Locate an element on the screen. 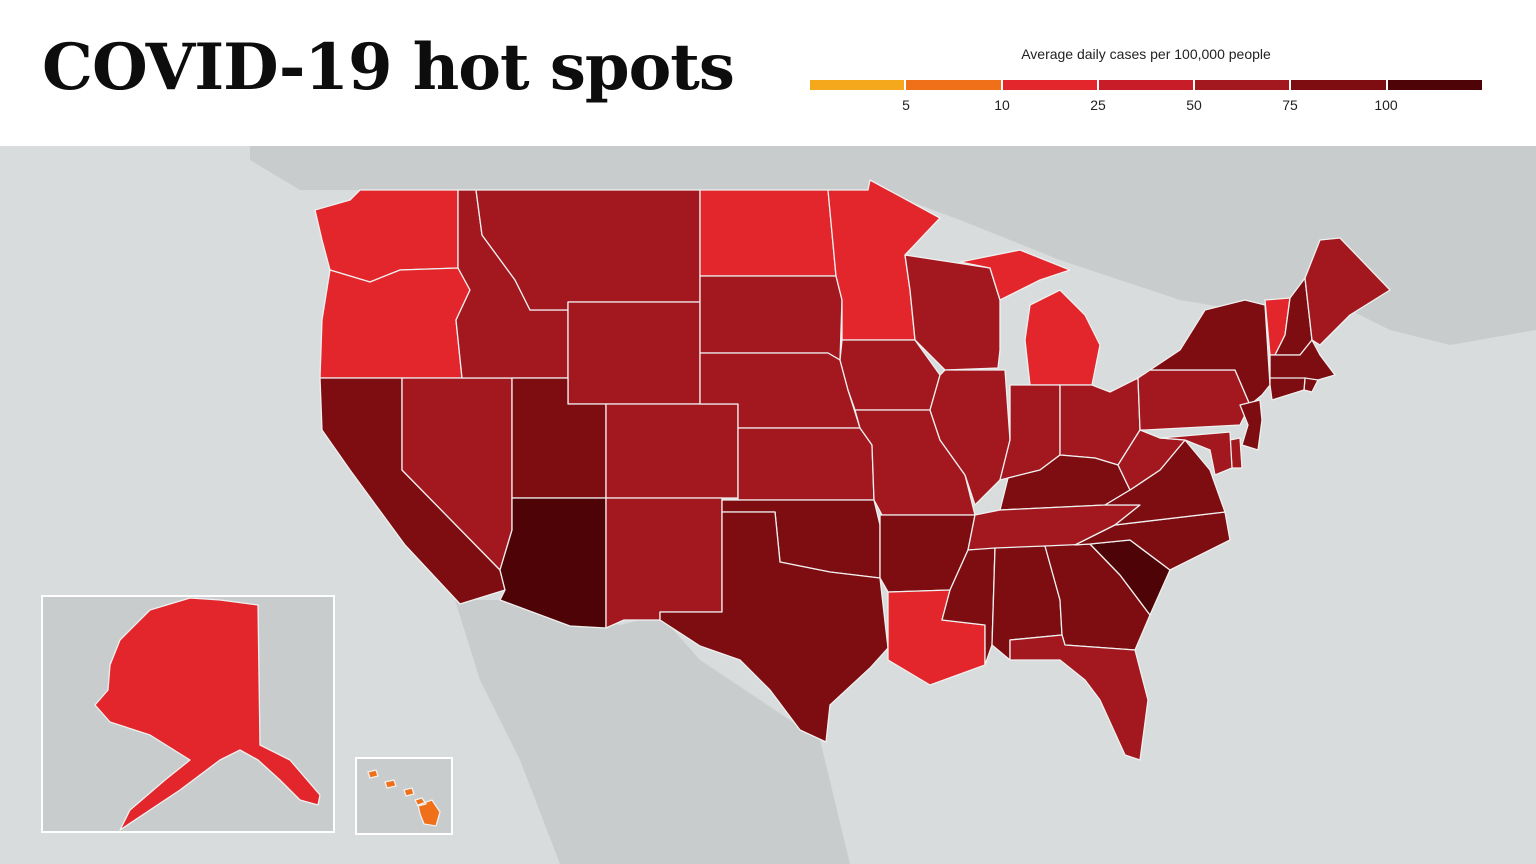 The width and height of the screenshot is (1536, 864). lake-huron-erie-ontario is located at coordinates (1147, 344).